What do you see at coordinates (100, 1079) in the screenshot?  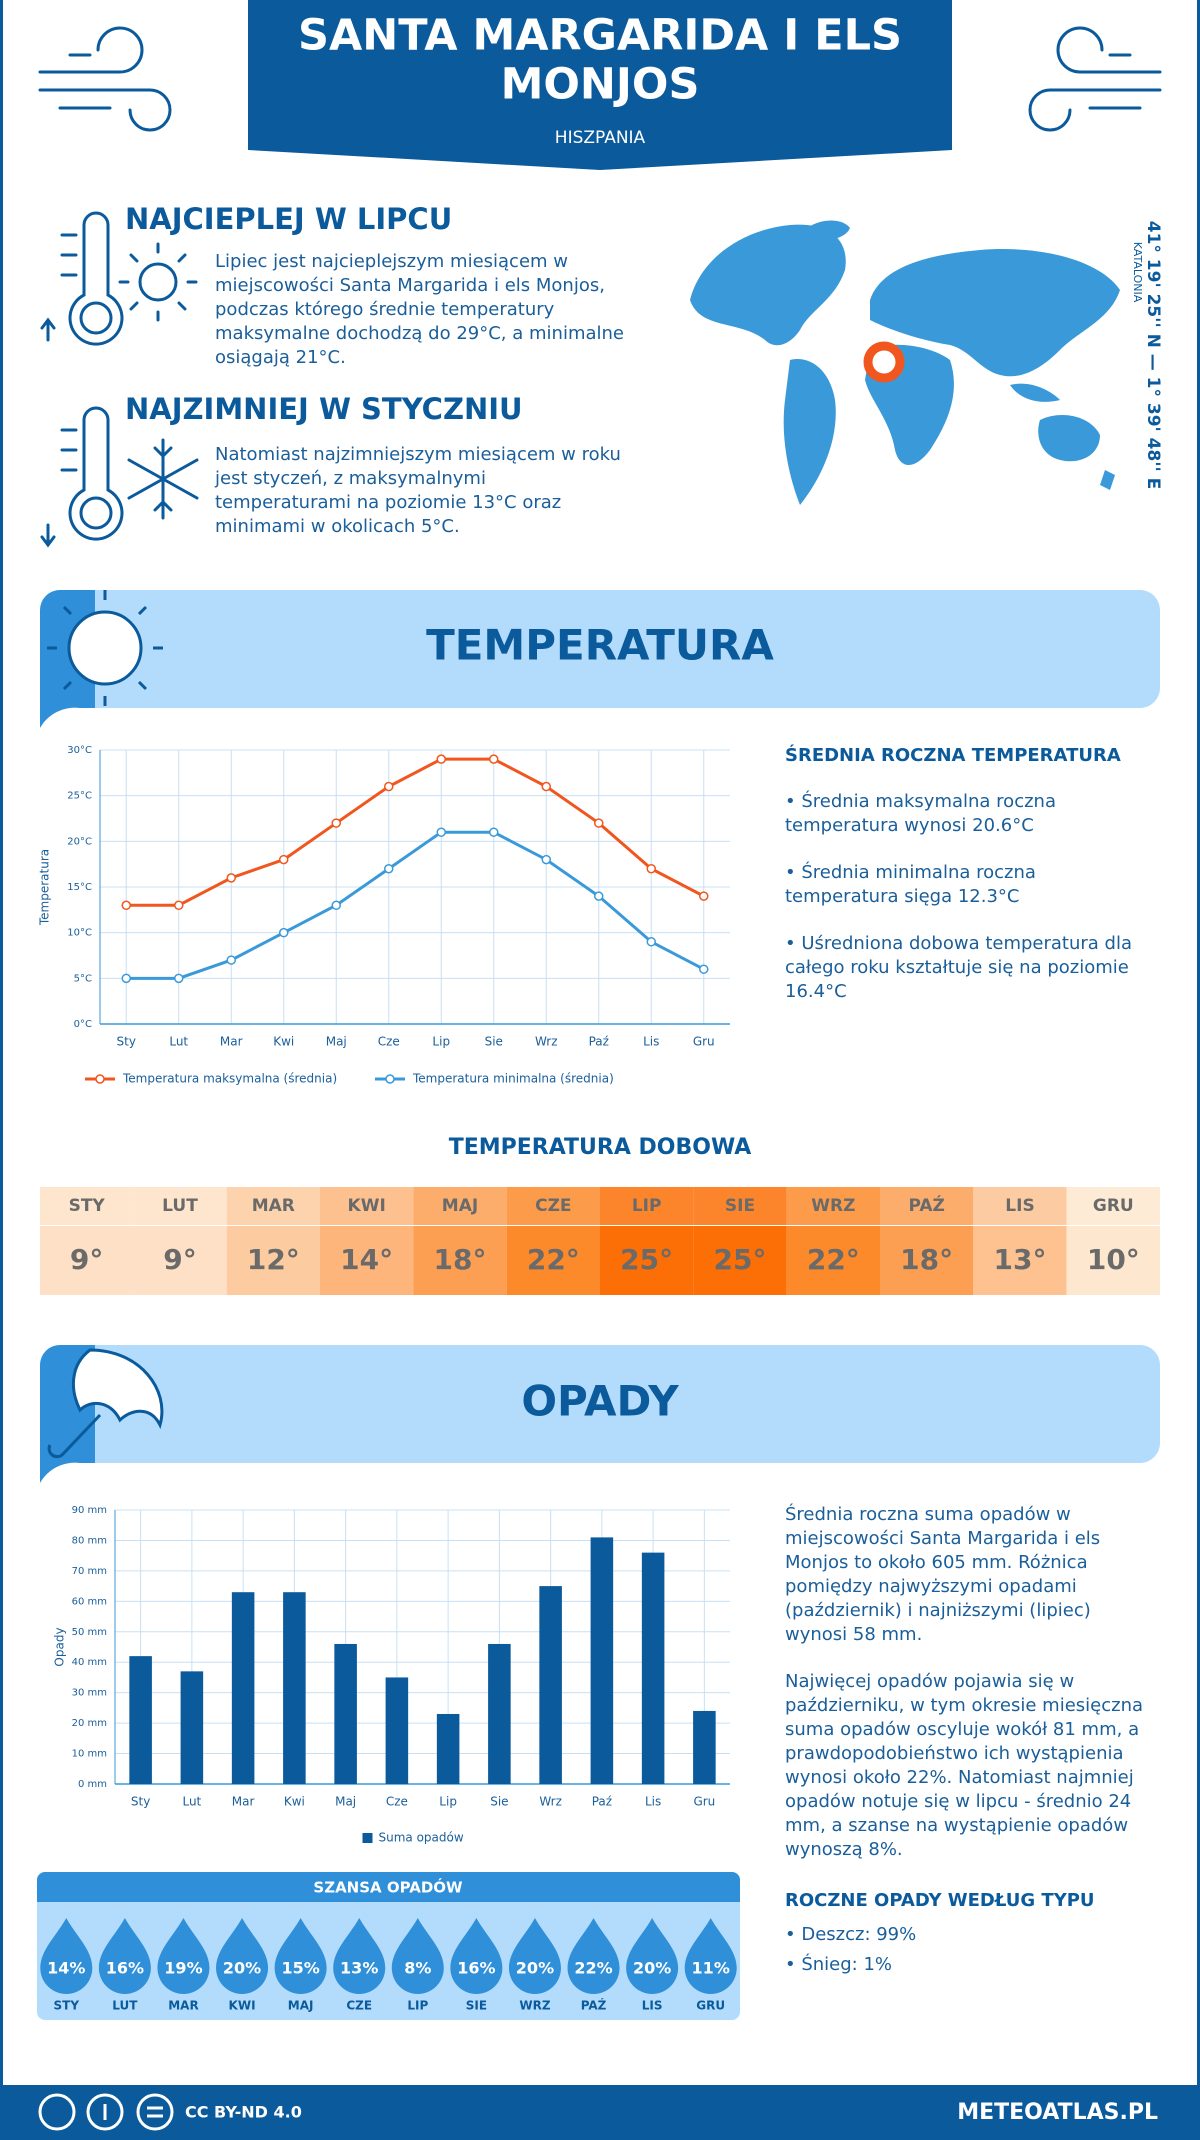 I see `legend-swatch-point` at bounding box center [100, 1079].